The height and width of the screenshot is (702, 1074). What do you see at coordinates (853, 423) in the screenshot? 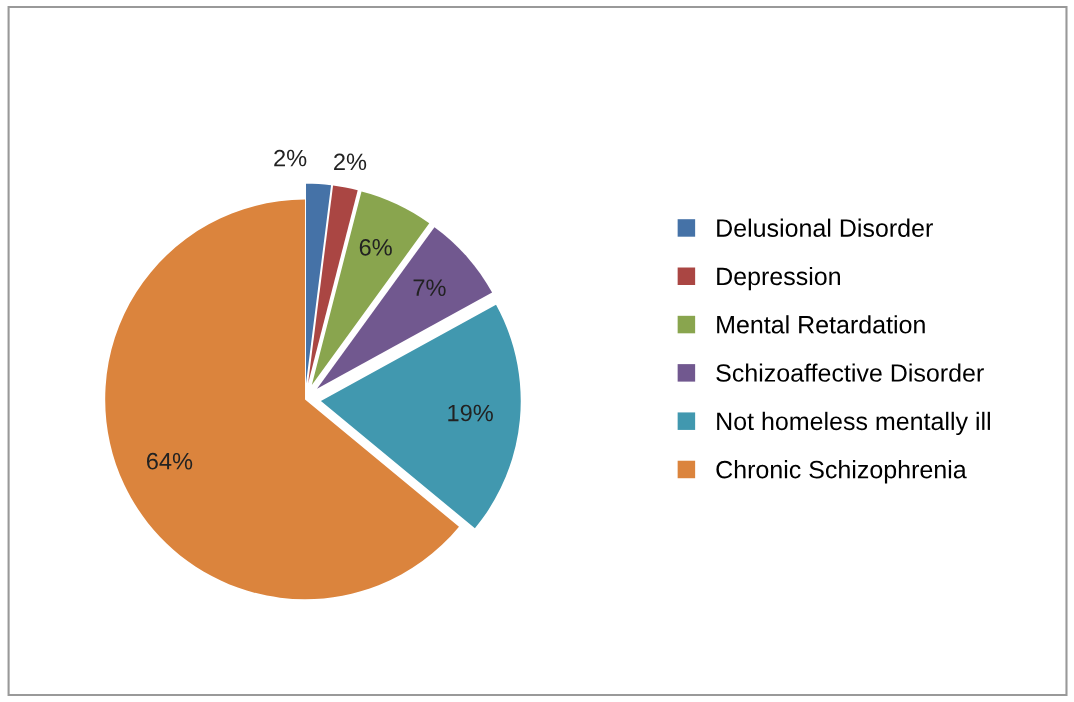
I see `legend-label: Not homeless mentally ill` at bounding box center [853, 423].